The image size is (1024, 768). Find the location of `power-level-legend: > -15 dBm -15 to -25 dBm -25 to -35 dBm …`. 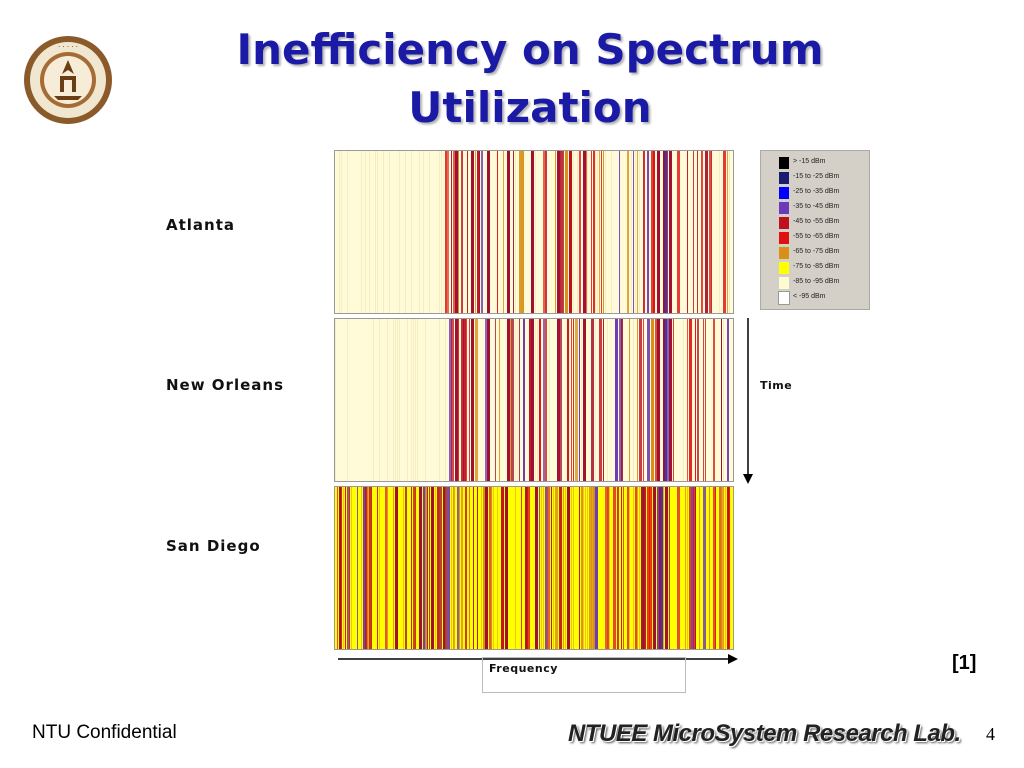

power-level-legend: > -15 dBm -15 to -25 dBm -25 to -35 dBm … is located at coordinates (815, 230).